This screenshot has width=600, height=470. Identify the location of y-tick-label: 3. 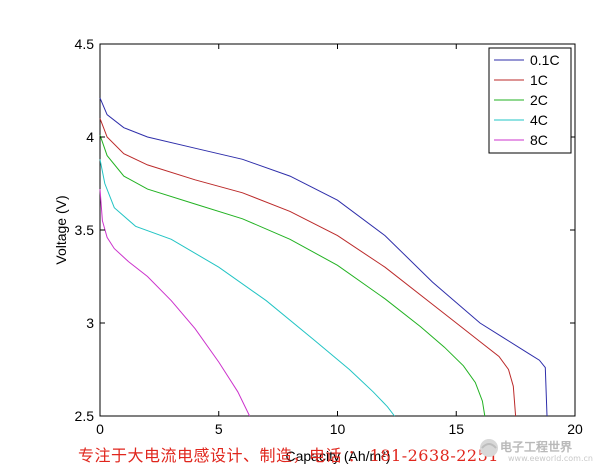
(90, 323).